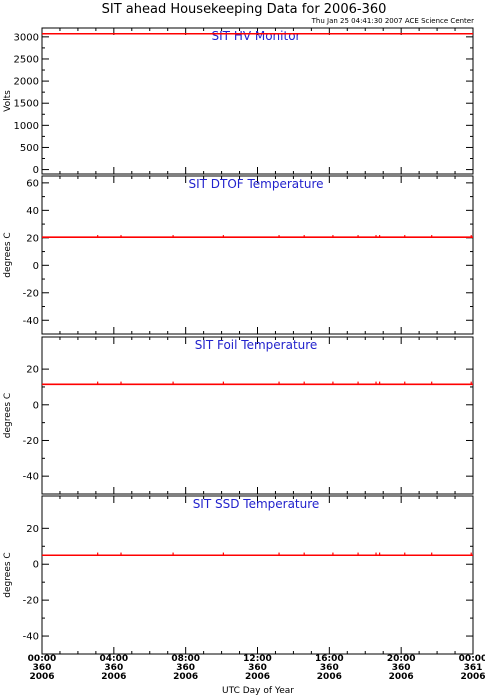 This screenshot has height=699, width=485. What do you see at coordinates (26, 82) in the screenshot?
I see `y-tick-label: 2000` at bounding box center [26, 82].